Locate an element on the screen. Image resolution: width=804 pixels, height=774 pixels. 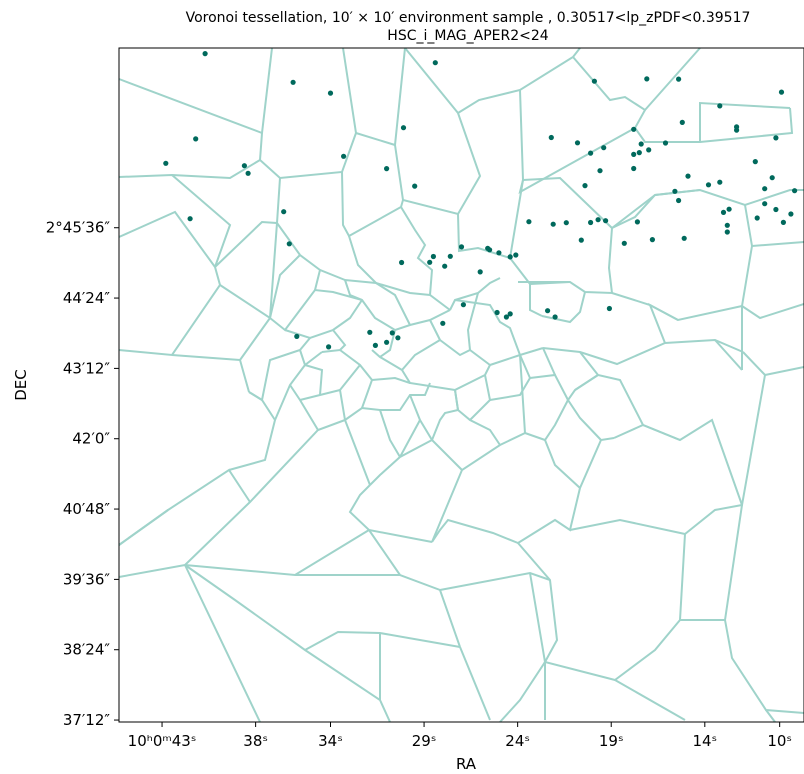
y-tick-label: 37′12″ is located at coordinates (87, 720).